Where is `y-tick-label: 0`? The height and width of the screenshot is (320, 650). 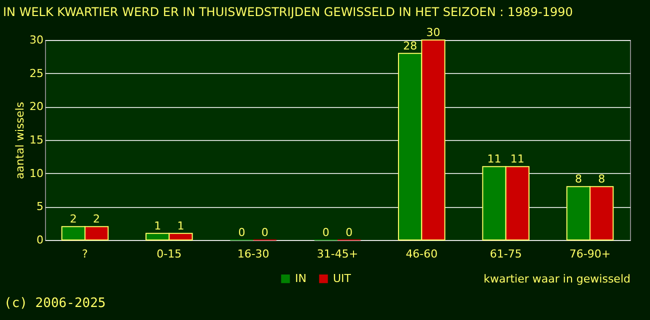
y-tick-label: 0 is located at coordinates (40, 240).